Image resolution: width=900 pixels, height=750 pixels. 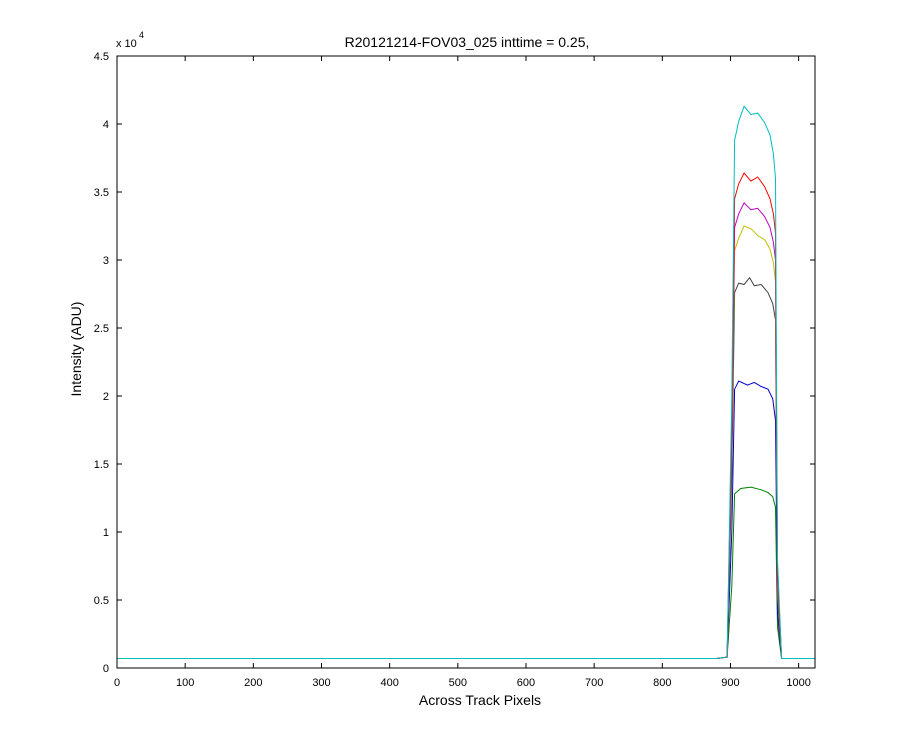 I want to click on y-tick-label: 4.5, so click(x=101, y=57).